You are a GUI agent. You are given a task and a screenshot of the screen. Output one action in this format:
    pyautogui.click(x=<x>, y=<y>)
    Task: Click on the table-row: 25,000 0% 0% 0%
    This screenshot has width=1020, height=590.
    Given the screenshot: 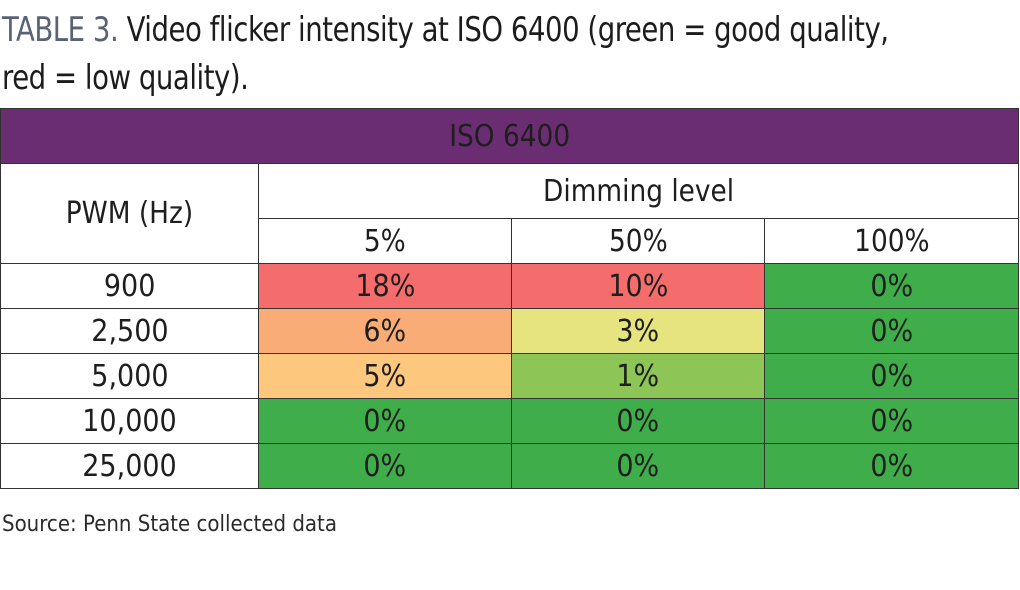 What is the action you would take?
    pyautogui.click(x=510, y=466)
    